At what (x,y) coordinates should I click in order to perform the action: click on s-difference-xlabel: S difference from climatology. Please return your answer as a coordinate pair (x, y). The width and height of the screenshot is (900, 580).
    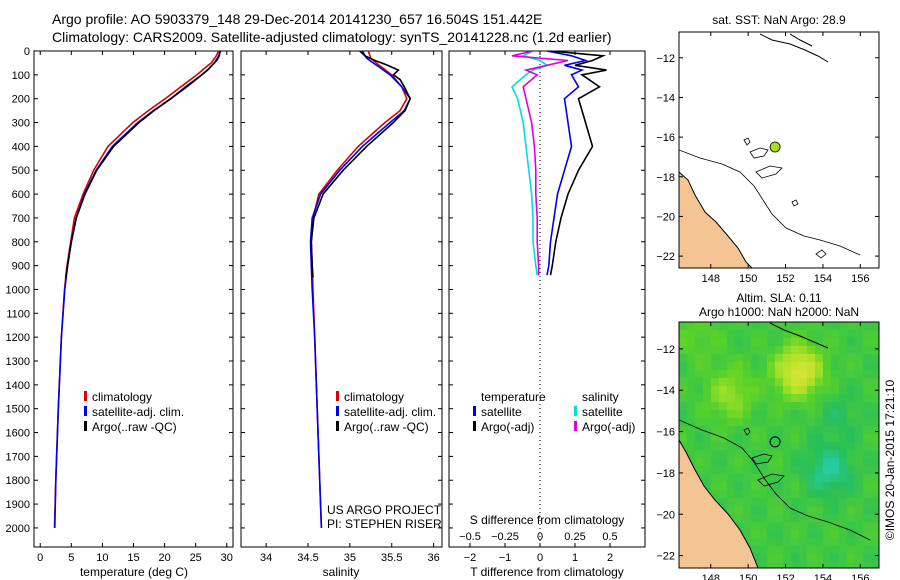
    Looking at the image, I should click on (547, 520).